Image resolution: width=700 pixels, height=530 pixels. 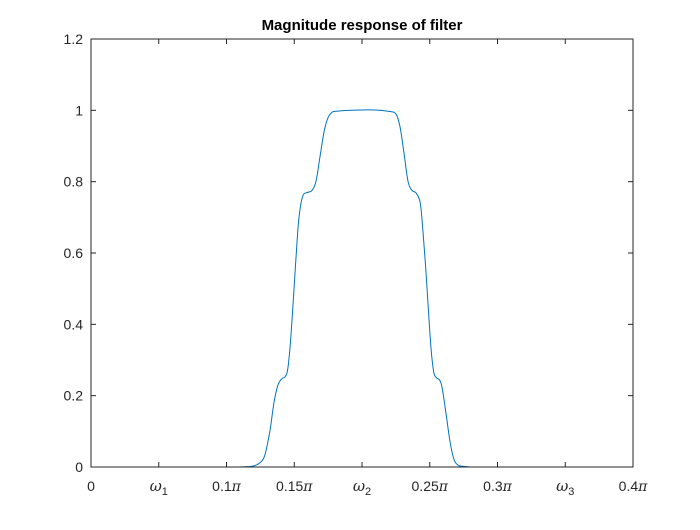 What do you see at coordinates (565, 487) in the screenshot?
I see `x-tick-label: ω3` at bounding box center [565, 487].